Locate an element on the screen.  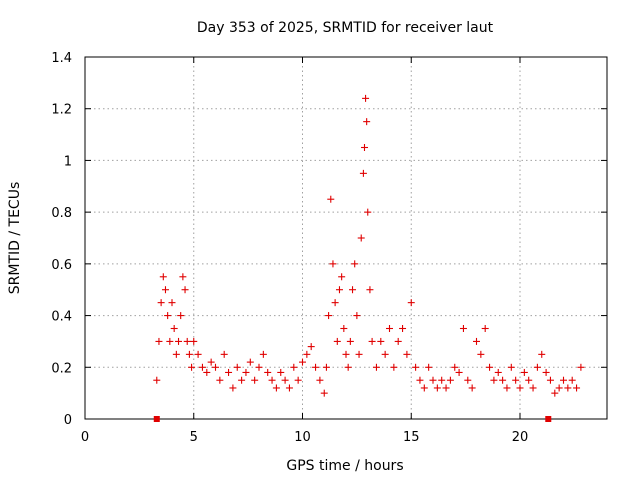
x-tick-label: 15 is located at coordinates (411, 437).